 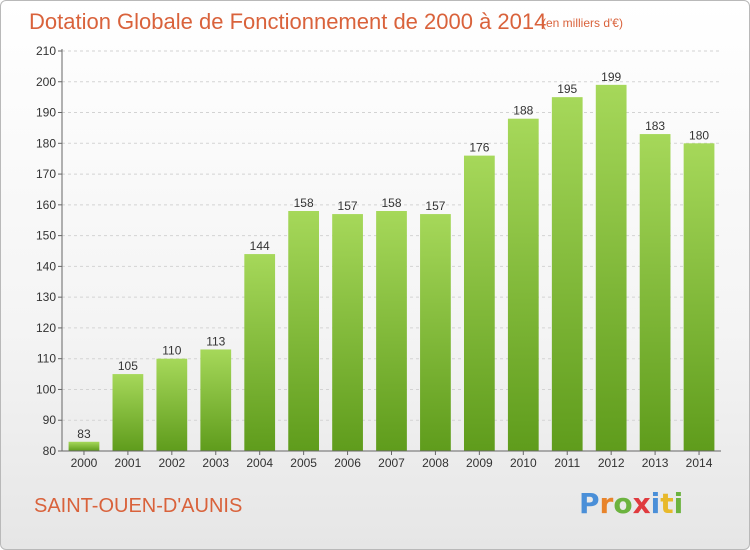 I want to click on proxiti-logo: Proxiti, so click(x=631, y=503).